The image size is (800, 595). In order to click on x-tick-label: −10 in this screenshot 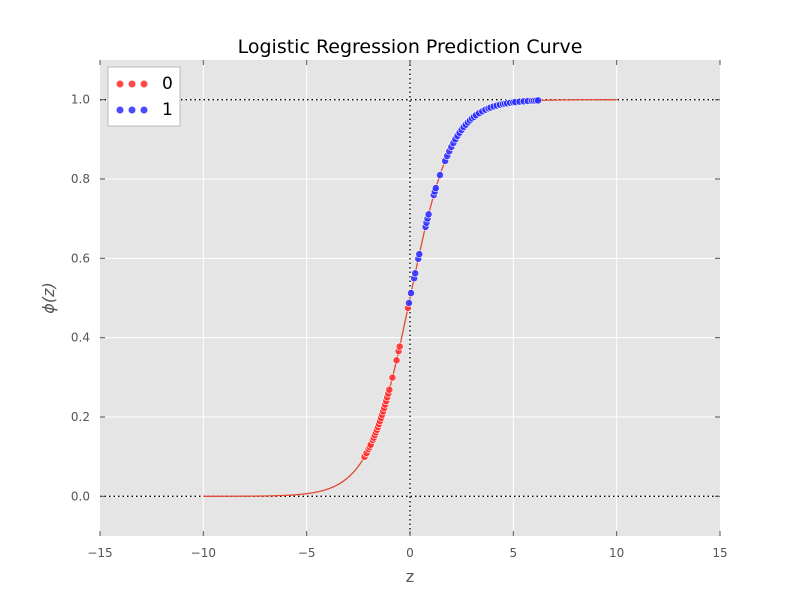, I will do `click(203, 553)`.